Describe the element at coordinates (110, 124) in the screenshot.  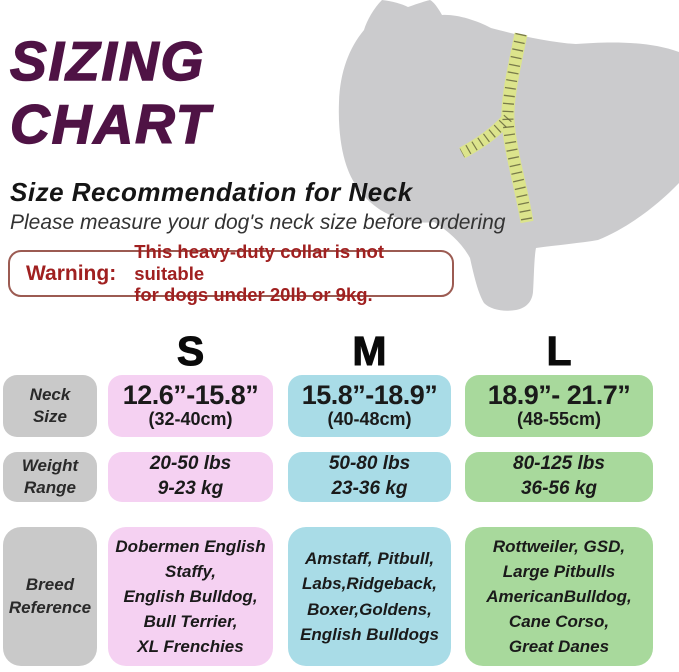
I see `page-title-line2: CHART` at that location.